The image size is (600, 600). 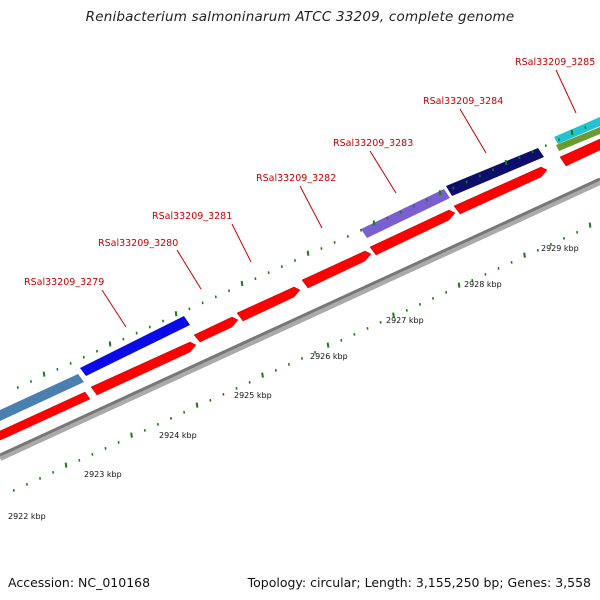 What do you see at coordinates (79, 582) in the screenshot?
I see `accession-text: Accession: NC_010168` at bounding box center [79, 582].